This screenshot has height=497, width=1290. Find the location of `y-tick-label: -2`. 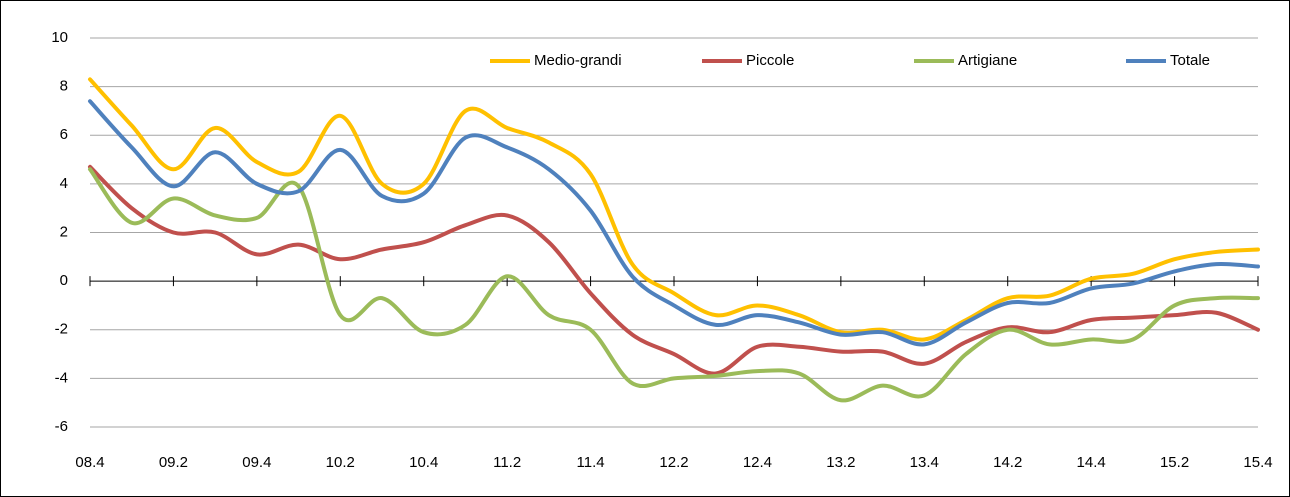

y-tick-label: -2 is located at coordinates (61, 329).